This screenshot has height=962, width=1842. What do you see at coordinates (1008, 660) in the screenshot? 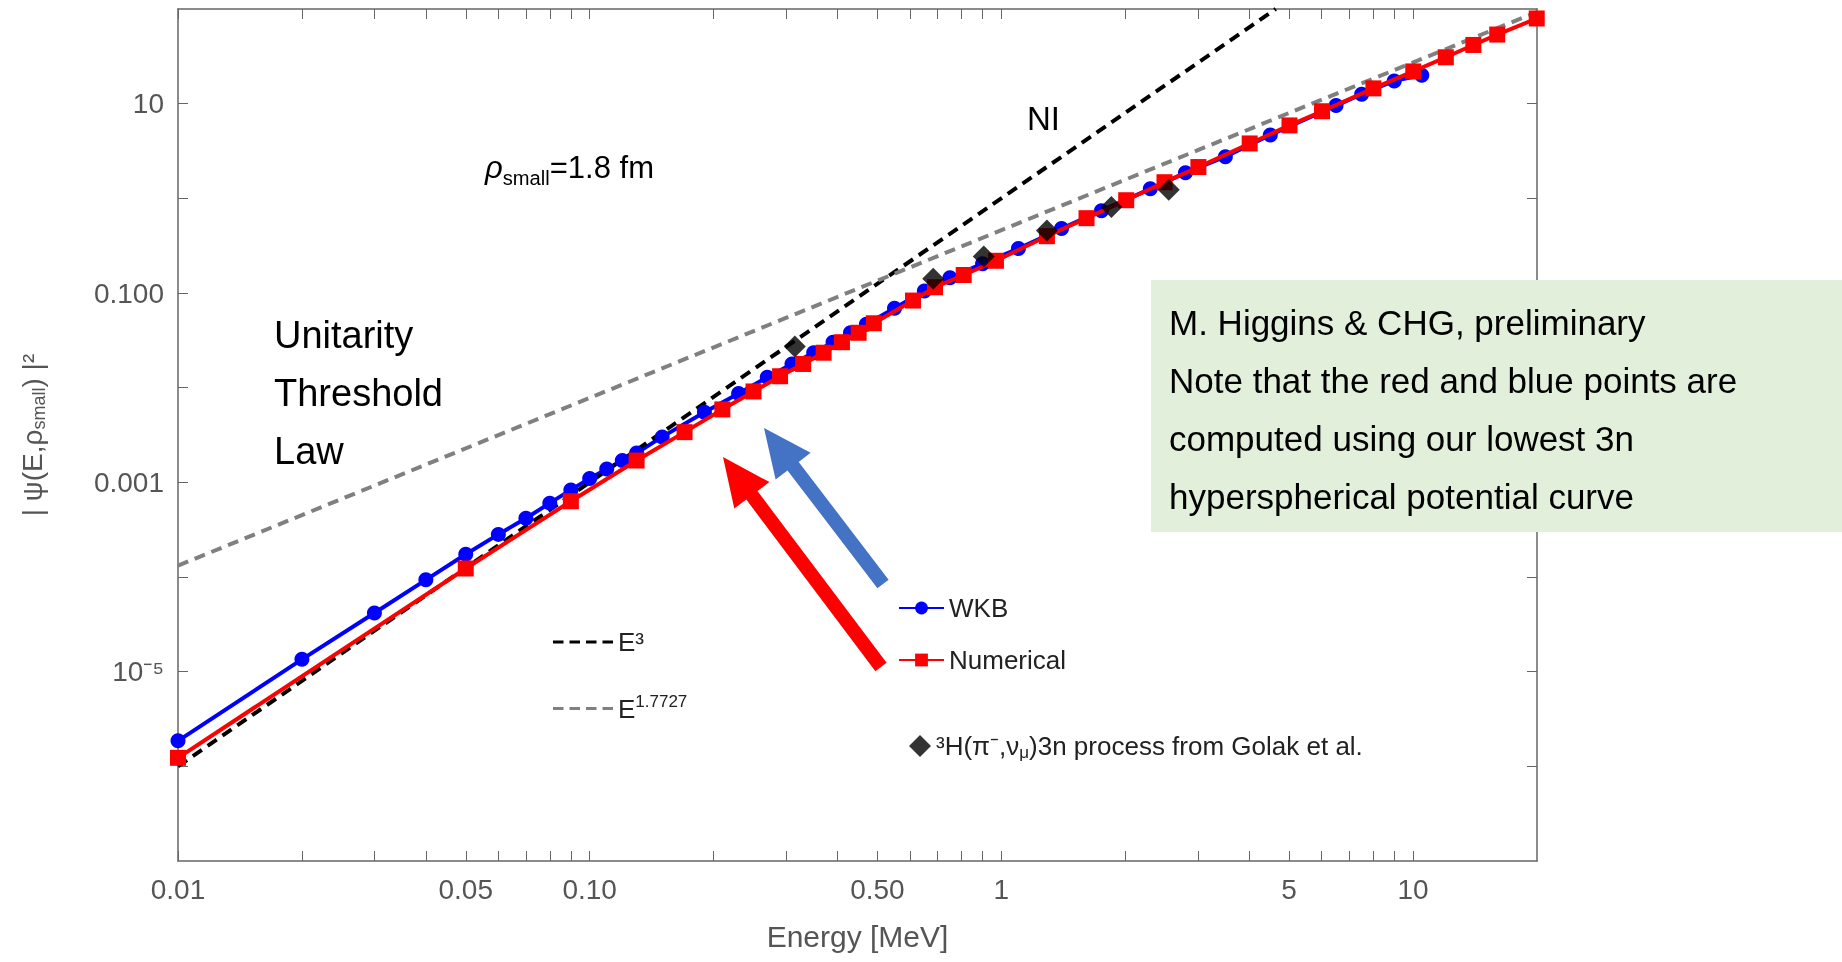
I see `legend-label: Numerical` at bounding box center [1008, 660].